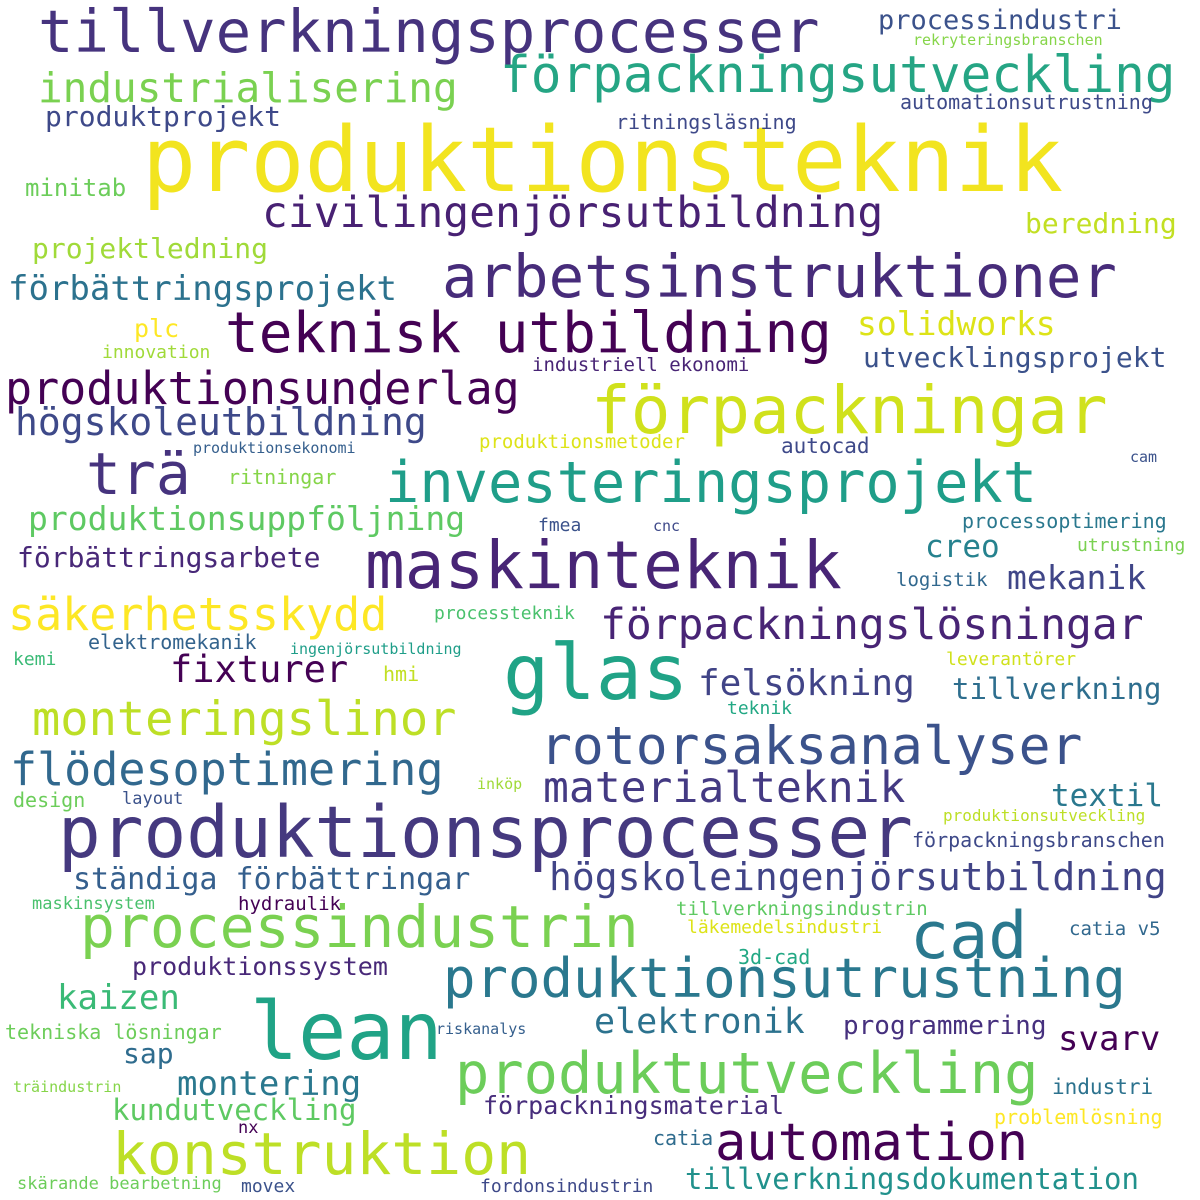 The width and height of the screenshot is (1200, 1200). Describe the element at coordinates (858, 877) in the screenshot. I see `word: högskoleingenjörsutbildning` at that location.